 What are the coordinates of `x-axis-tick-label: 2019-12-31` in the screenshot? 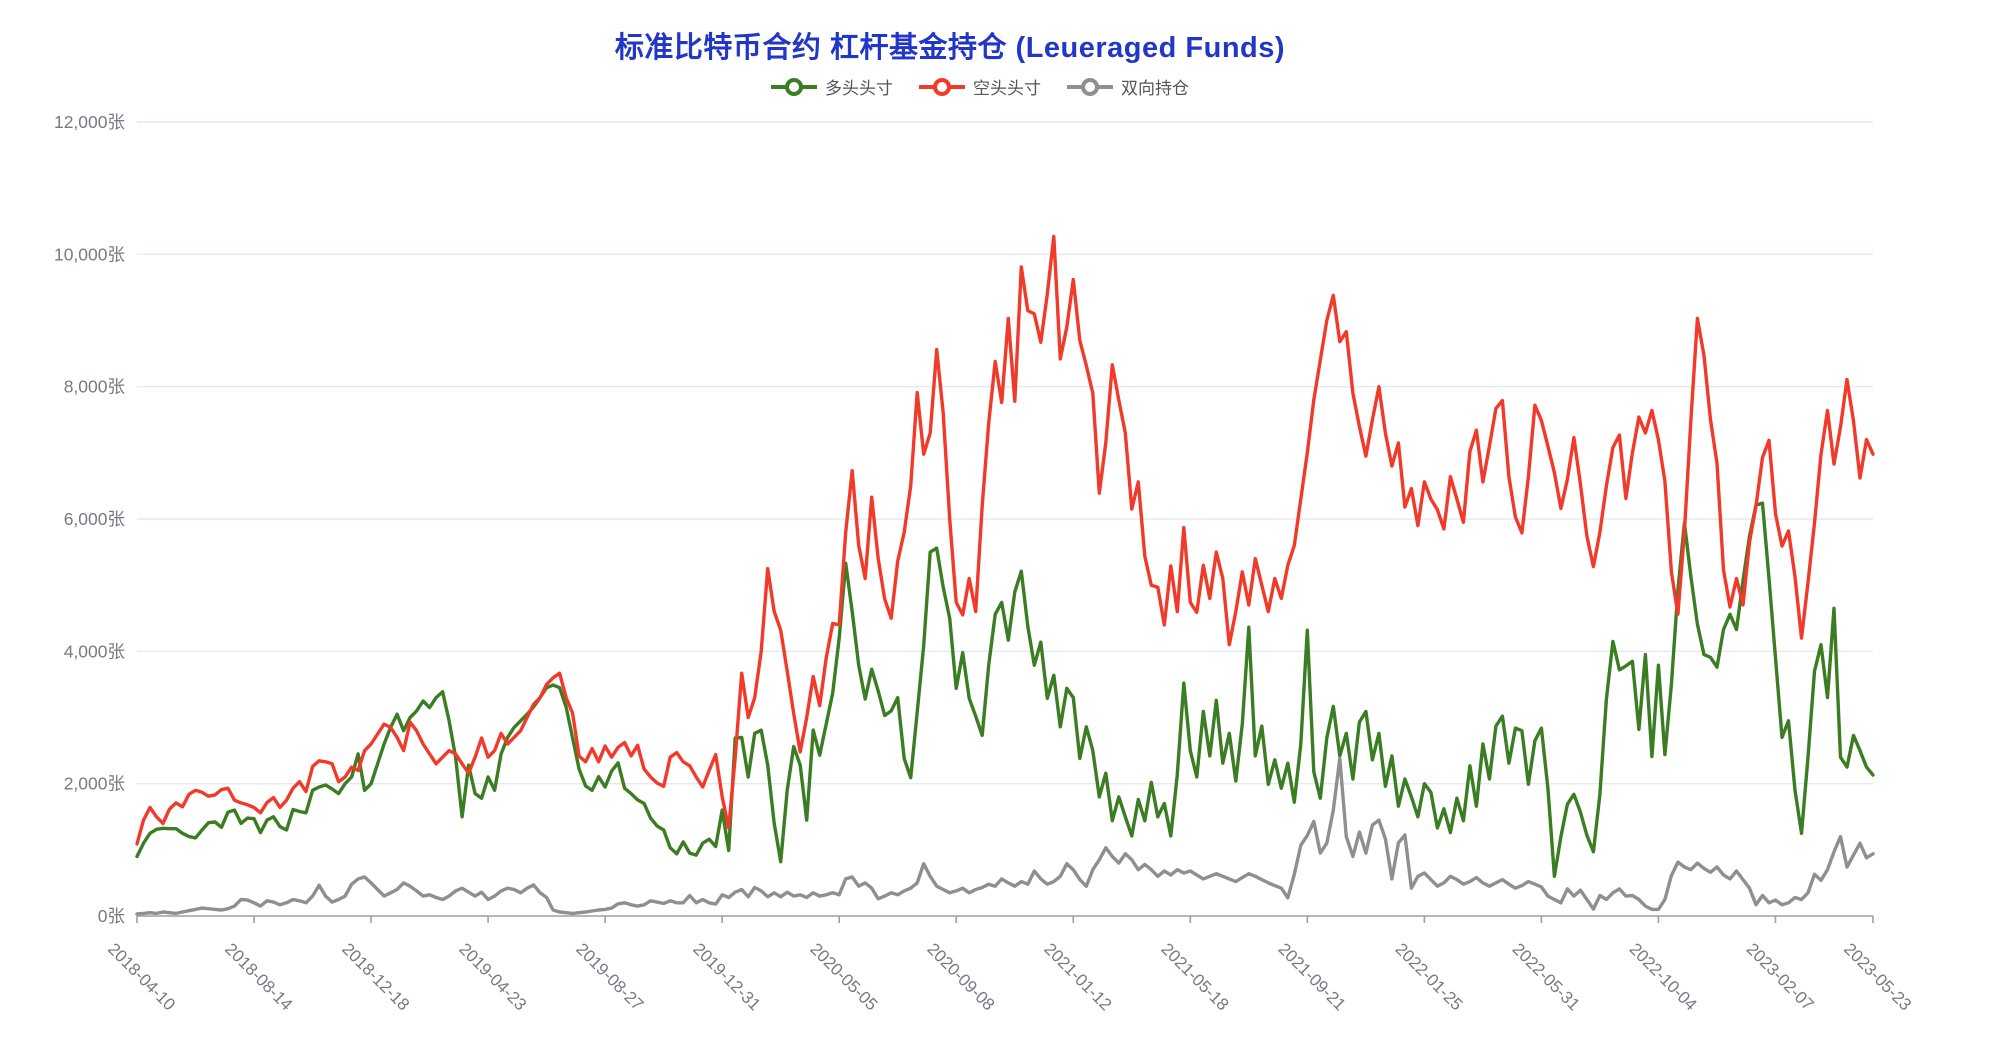 It's located at (726, 976).